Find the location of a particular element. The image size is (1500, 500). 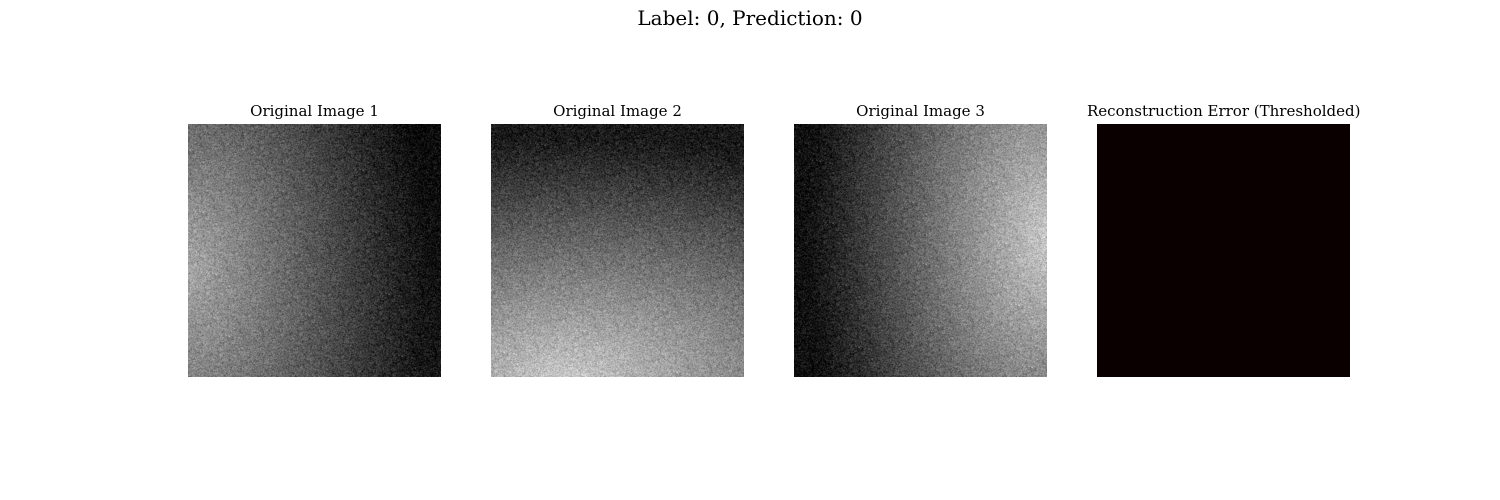

original-image-3-title: Original Image 3 is located at coordinates (920, 111).